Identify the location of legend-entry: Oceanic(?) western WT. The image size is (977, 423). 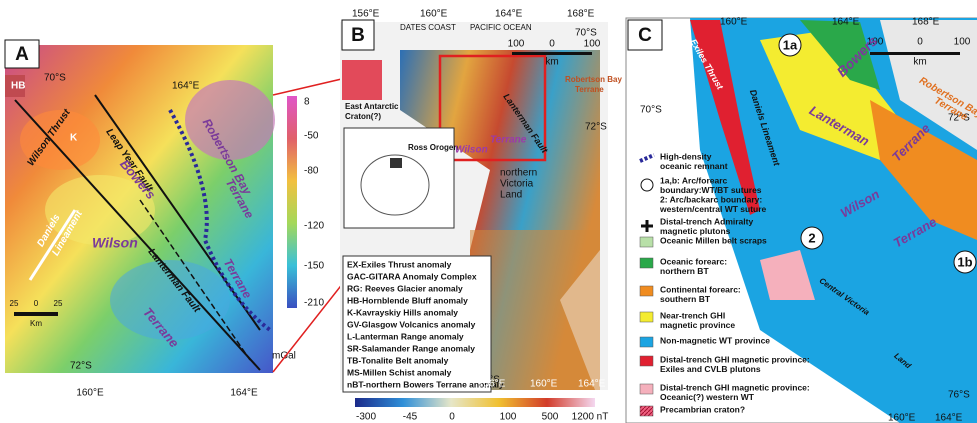
(707, 397).